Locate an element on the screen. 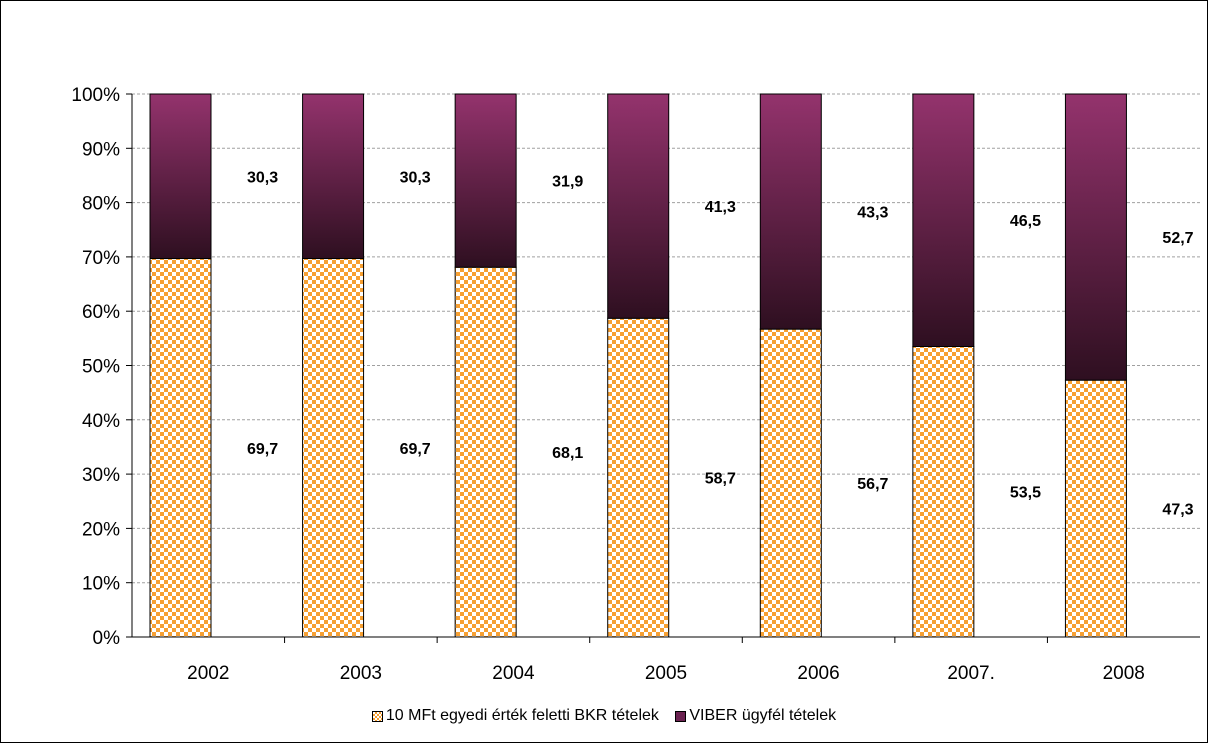  x-tick-label: 2004 is located at coordinates (513, 673).